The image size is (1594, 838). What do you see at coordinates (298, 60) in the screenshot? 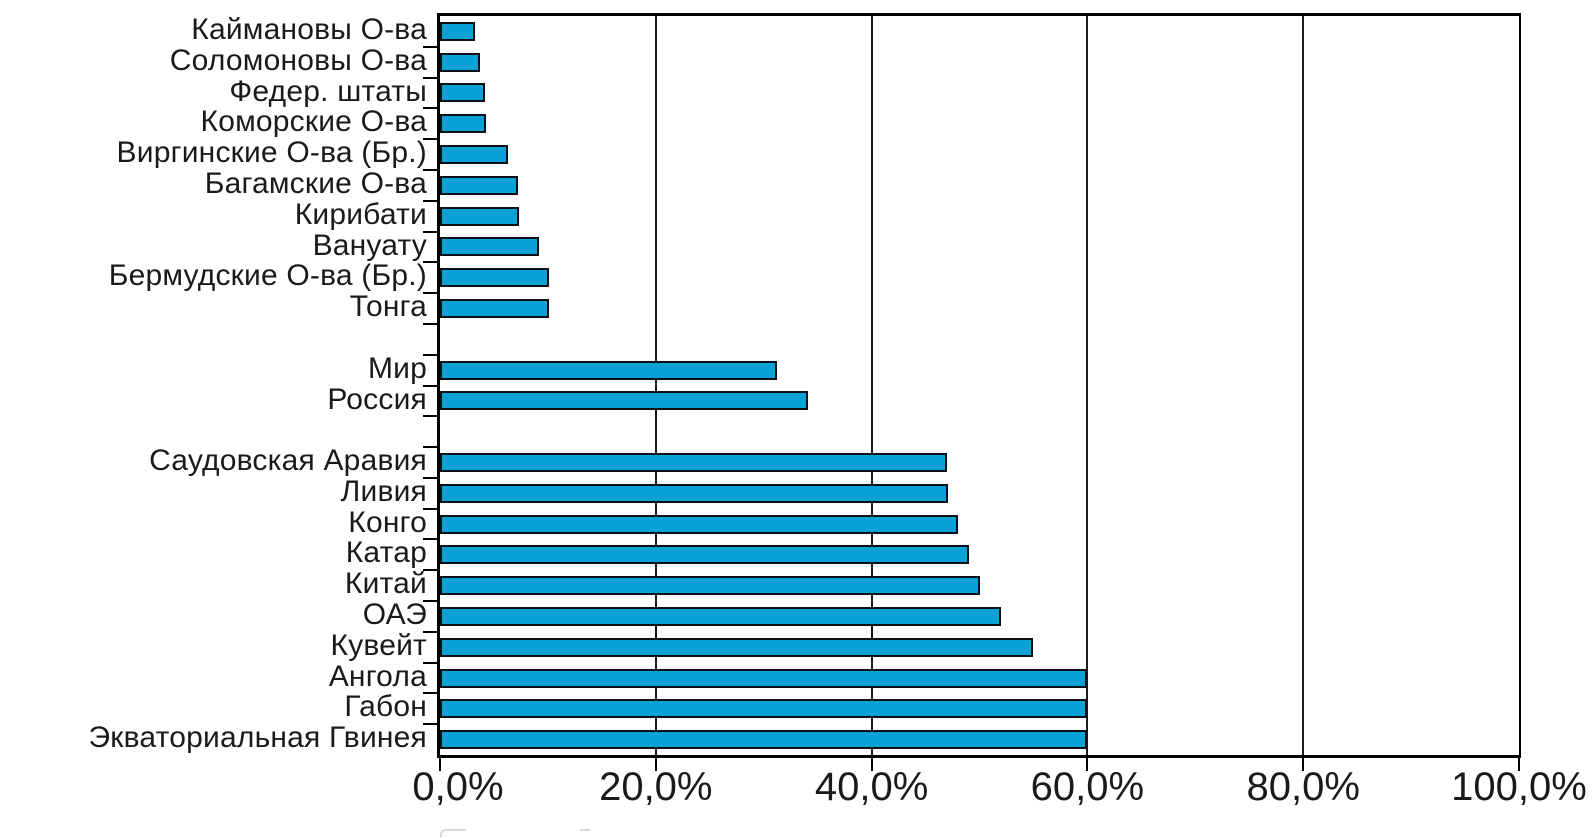
I see `category-label: Соломоновы О-ва` at bounding box center [298, 60].